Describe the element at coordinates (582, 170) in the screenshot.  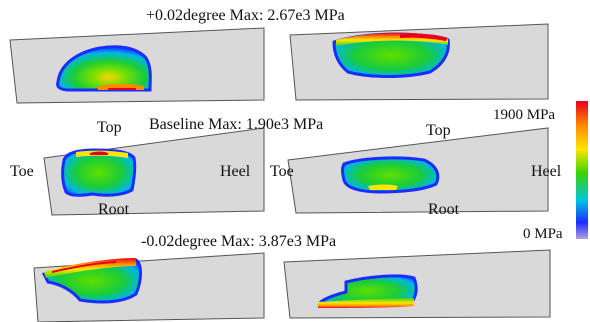
I see `colorbar` at that location.